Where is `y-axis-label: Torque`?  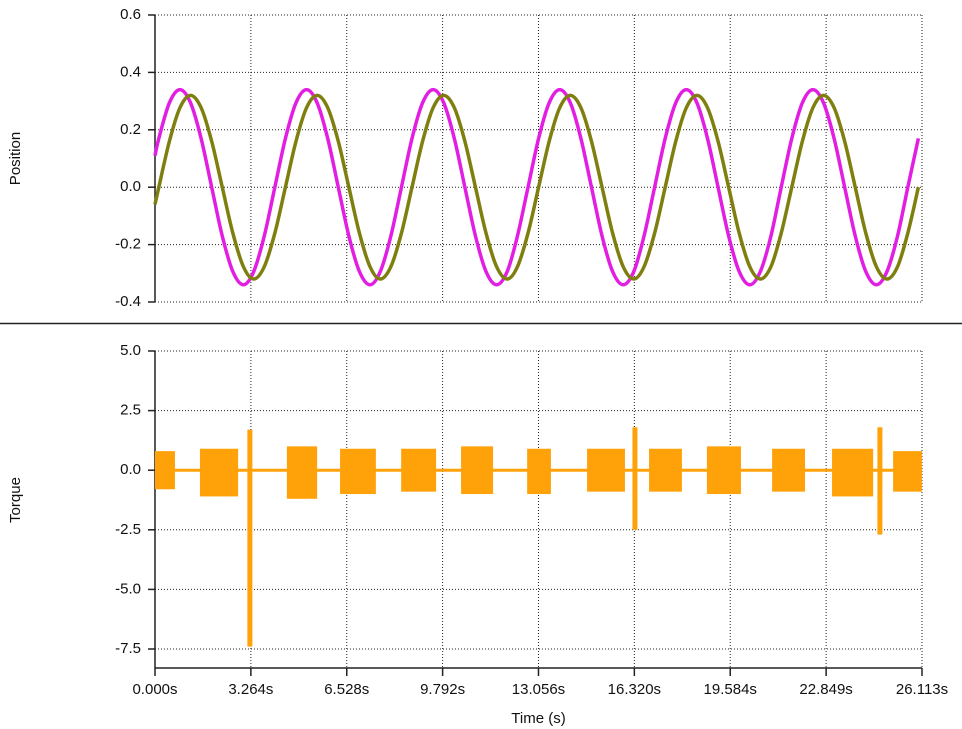
y-axis-label: Torque is located at coordinates (15, 500).